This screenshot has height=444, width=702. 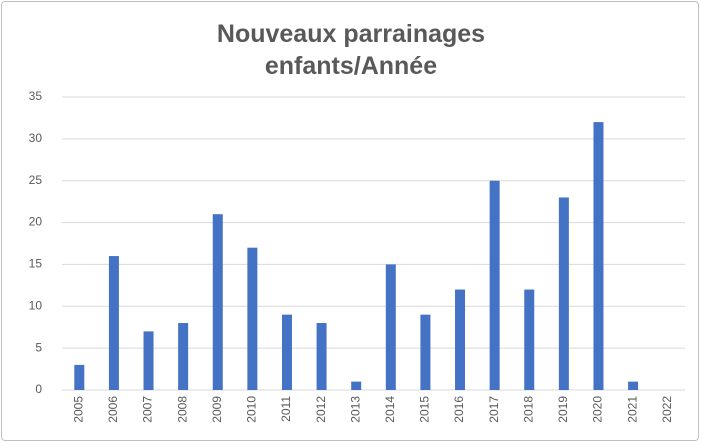 I want to click on y-tick-label: 10, so click(x=36, y=305).